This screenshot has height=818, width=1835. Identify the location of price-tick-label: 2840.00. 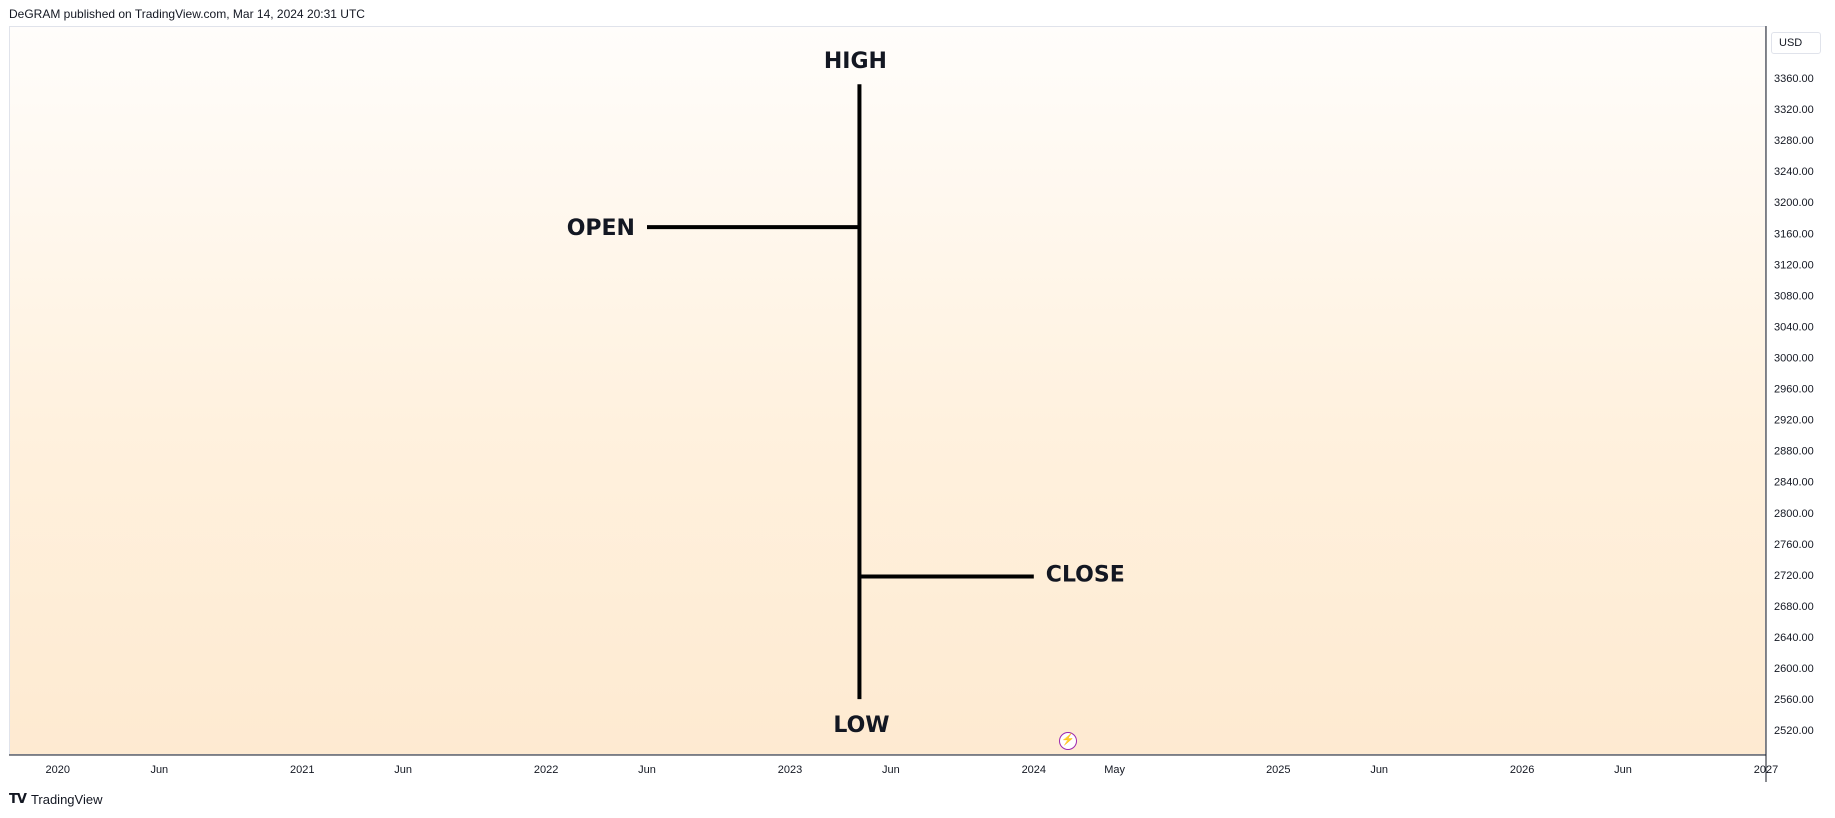
(1794, 483).